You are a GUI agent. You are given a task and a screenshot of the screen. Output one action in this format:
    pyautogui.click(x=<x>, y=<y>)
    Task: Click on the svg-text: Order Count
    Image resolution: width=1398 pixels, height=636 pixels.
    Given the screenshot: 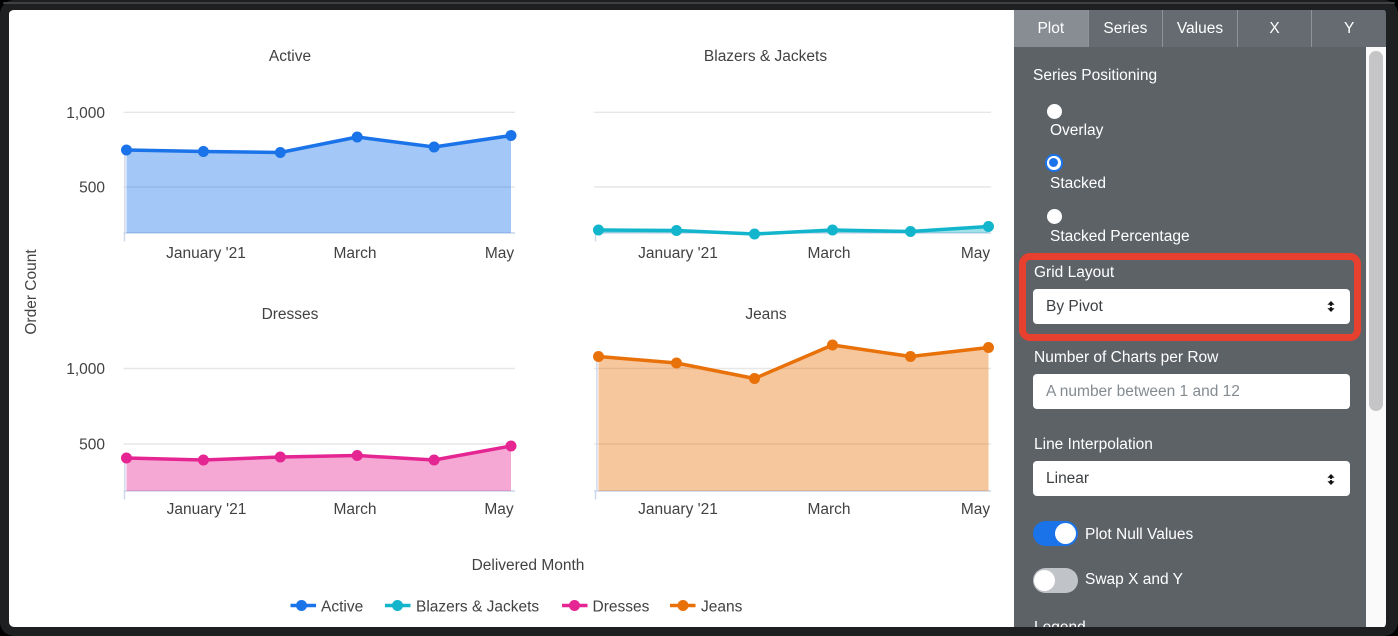 What is the action you would take?
    pyautogui.click(x=31, y=292)
    